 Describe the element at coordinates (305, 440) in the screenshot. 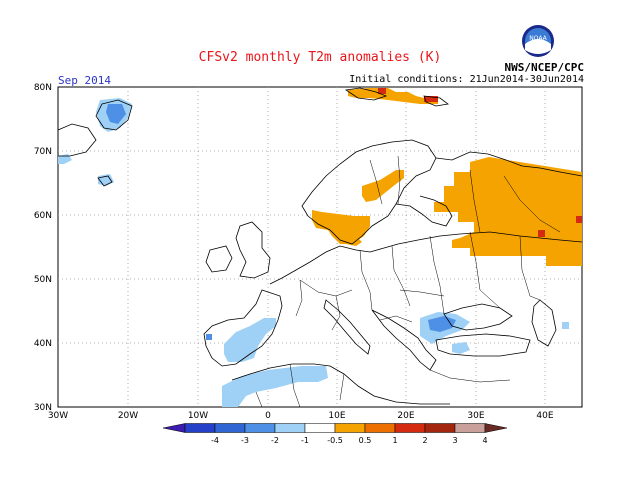

I see `colorbar-label: -1` at that location.